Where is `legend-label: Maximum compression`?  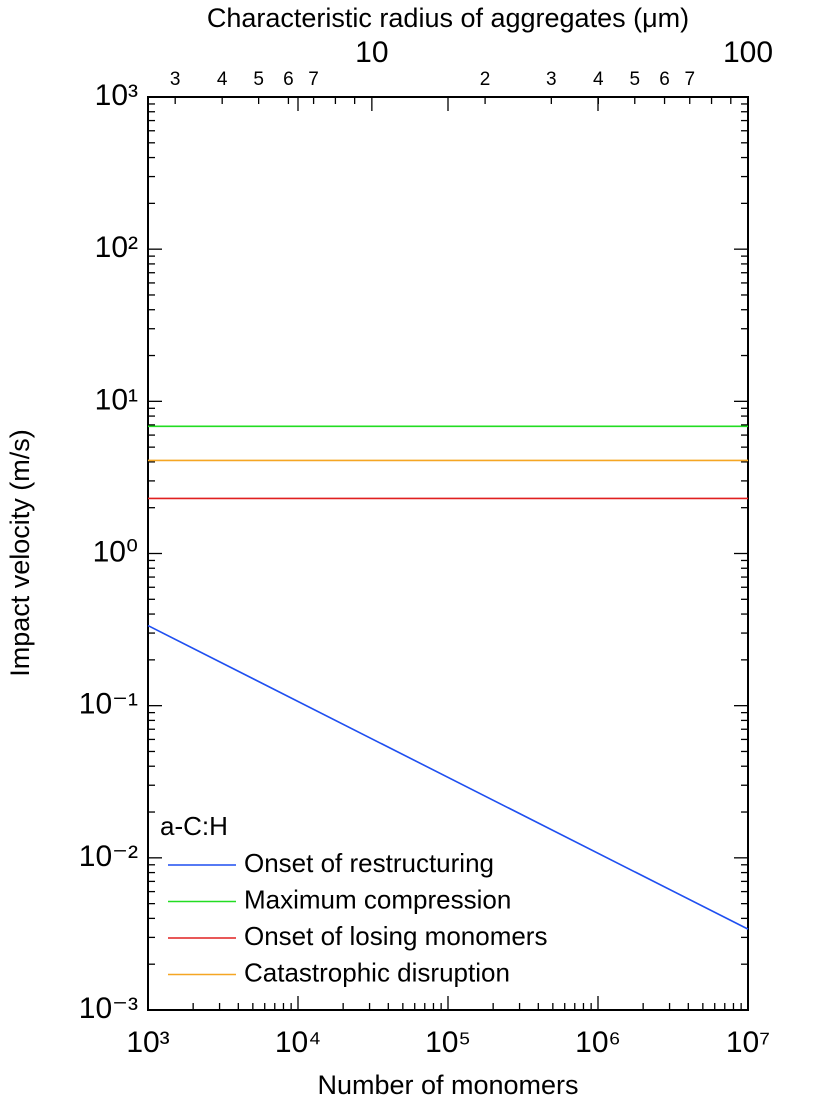 legend-label: Maximum compression is located at coordinates (377, 899).